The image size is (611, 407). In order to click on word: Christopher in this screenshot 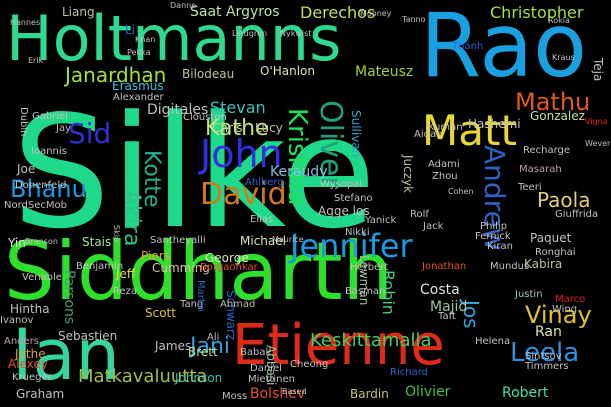, I will do `click(537, 12)`.